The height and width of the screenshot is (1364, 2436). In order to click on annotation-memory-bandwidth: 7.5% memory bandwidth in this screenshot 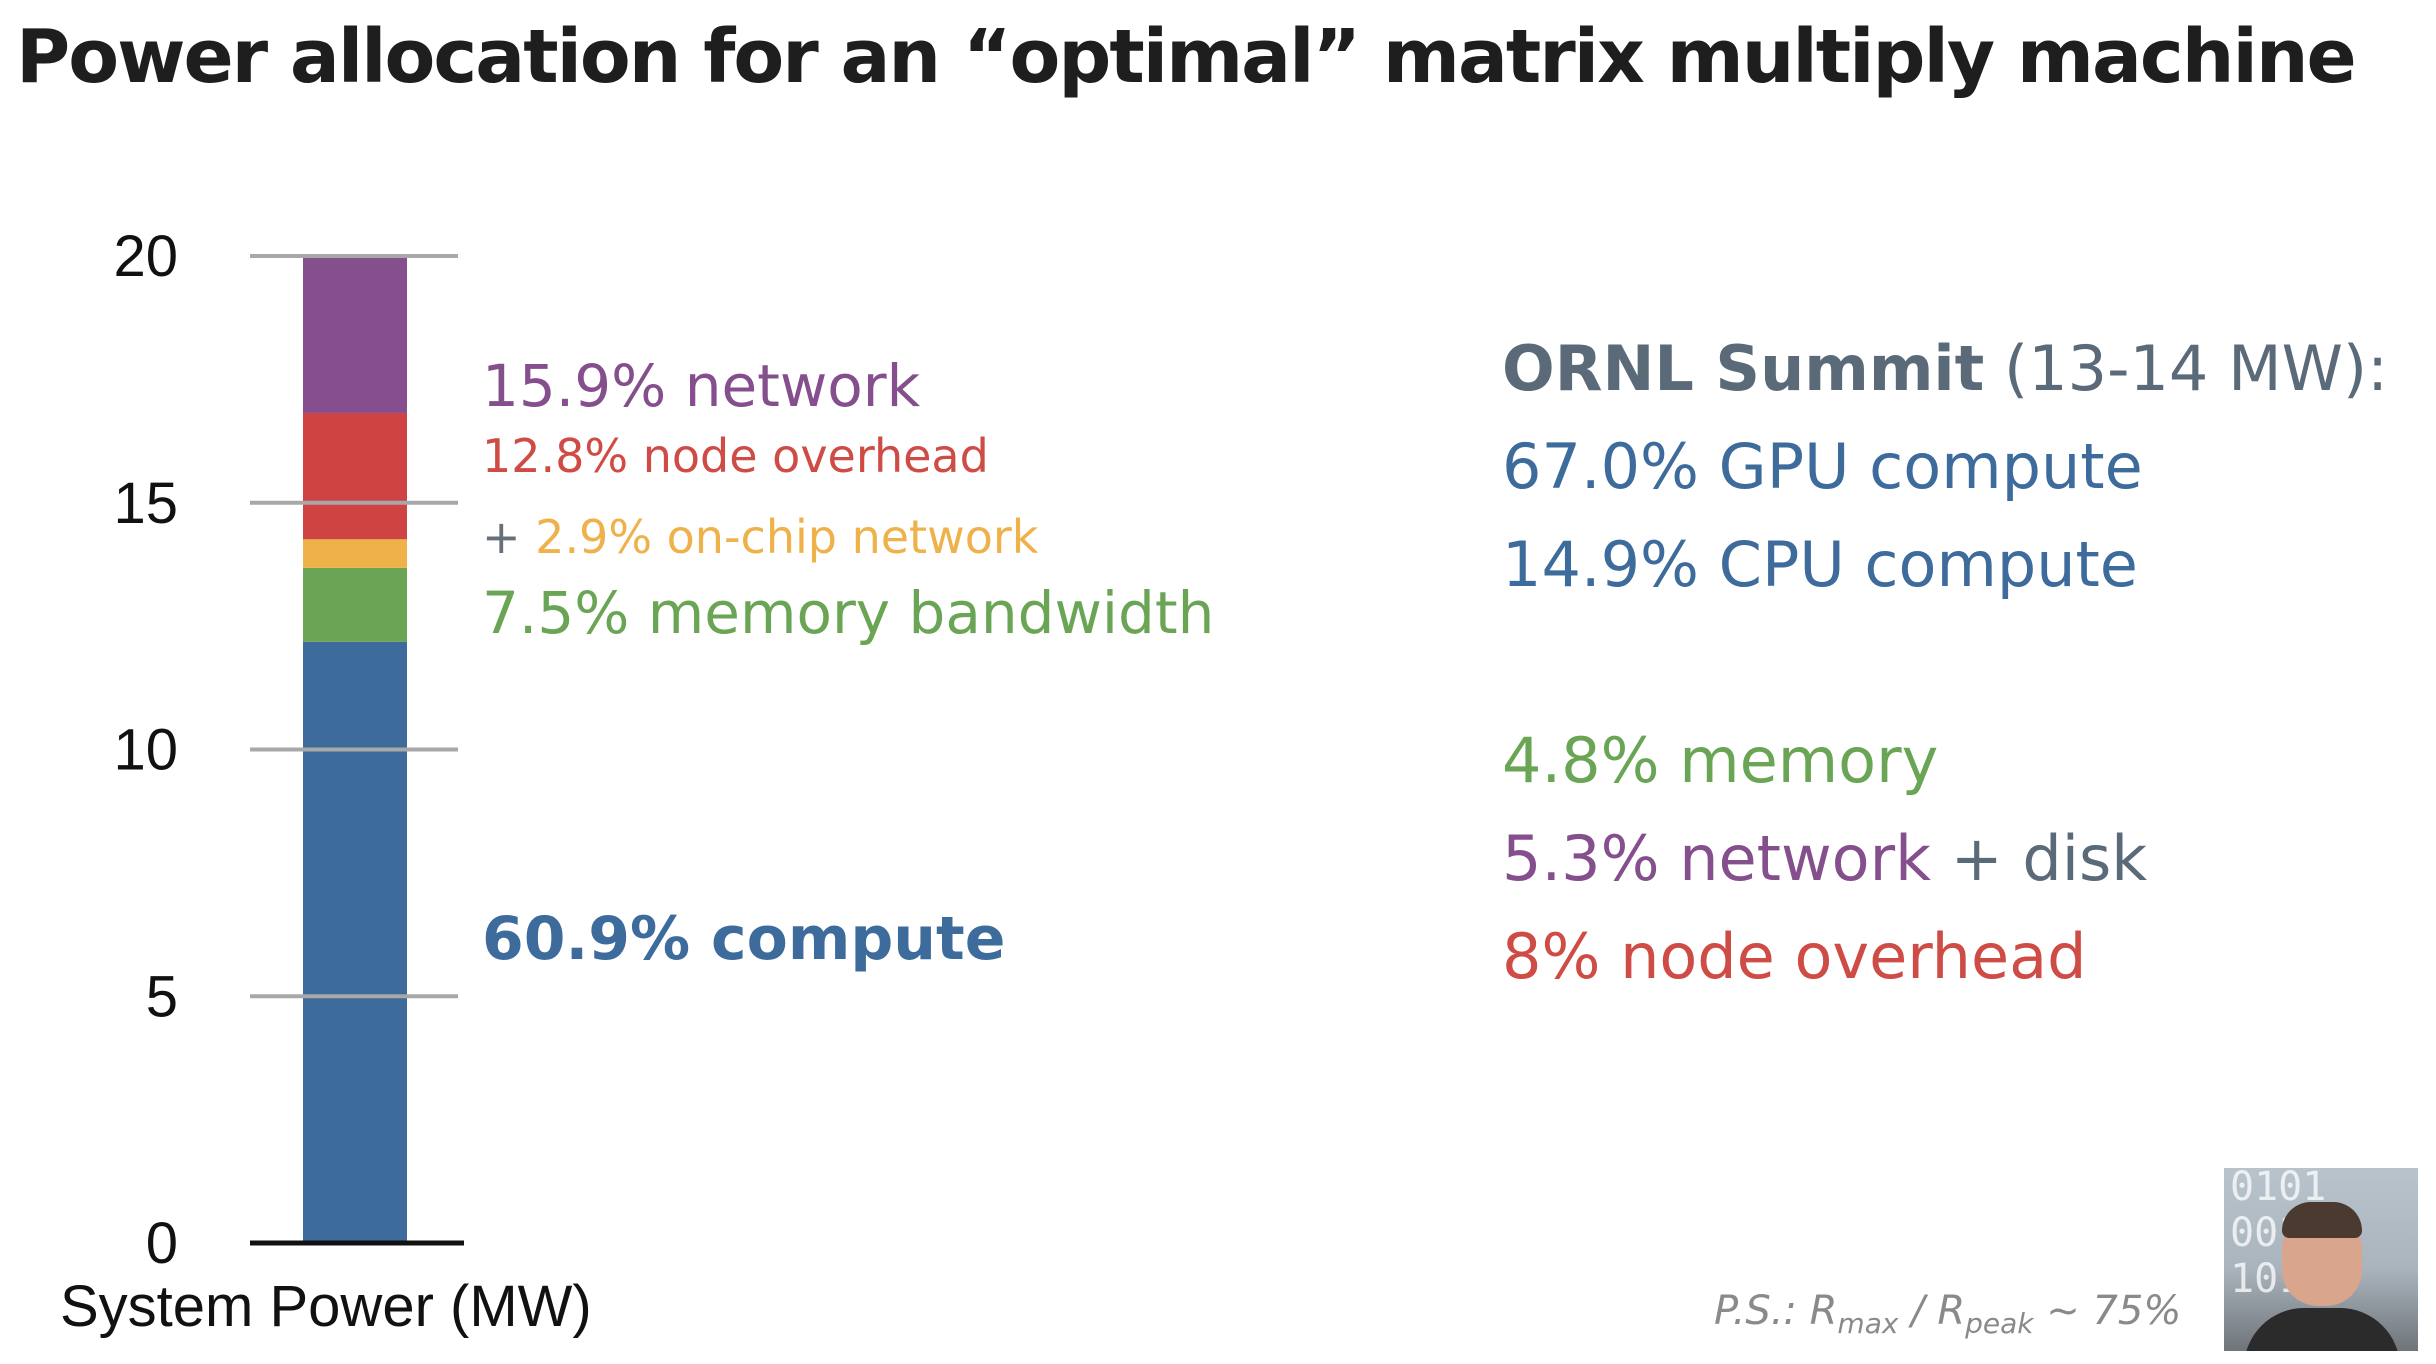, I will do `click(848, 613)`.